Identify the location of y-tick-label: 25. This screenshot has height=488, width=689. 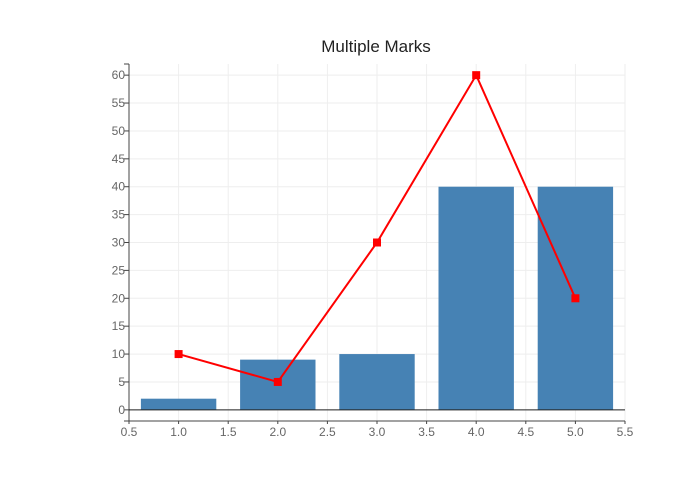
(119, 270).